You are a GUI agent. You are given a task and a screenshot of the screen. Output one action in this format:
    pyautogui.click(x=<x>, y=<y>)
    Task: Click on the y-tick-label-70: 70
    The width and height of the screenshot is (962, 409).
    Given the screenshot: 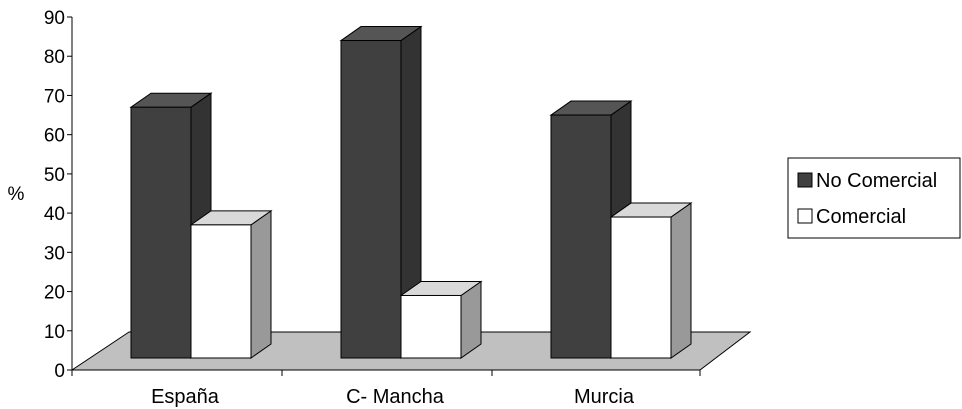 What is the action you would take?
    pyautogui.click(x=54, y=96)
    